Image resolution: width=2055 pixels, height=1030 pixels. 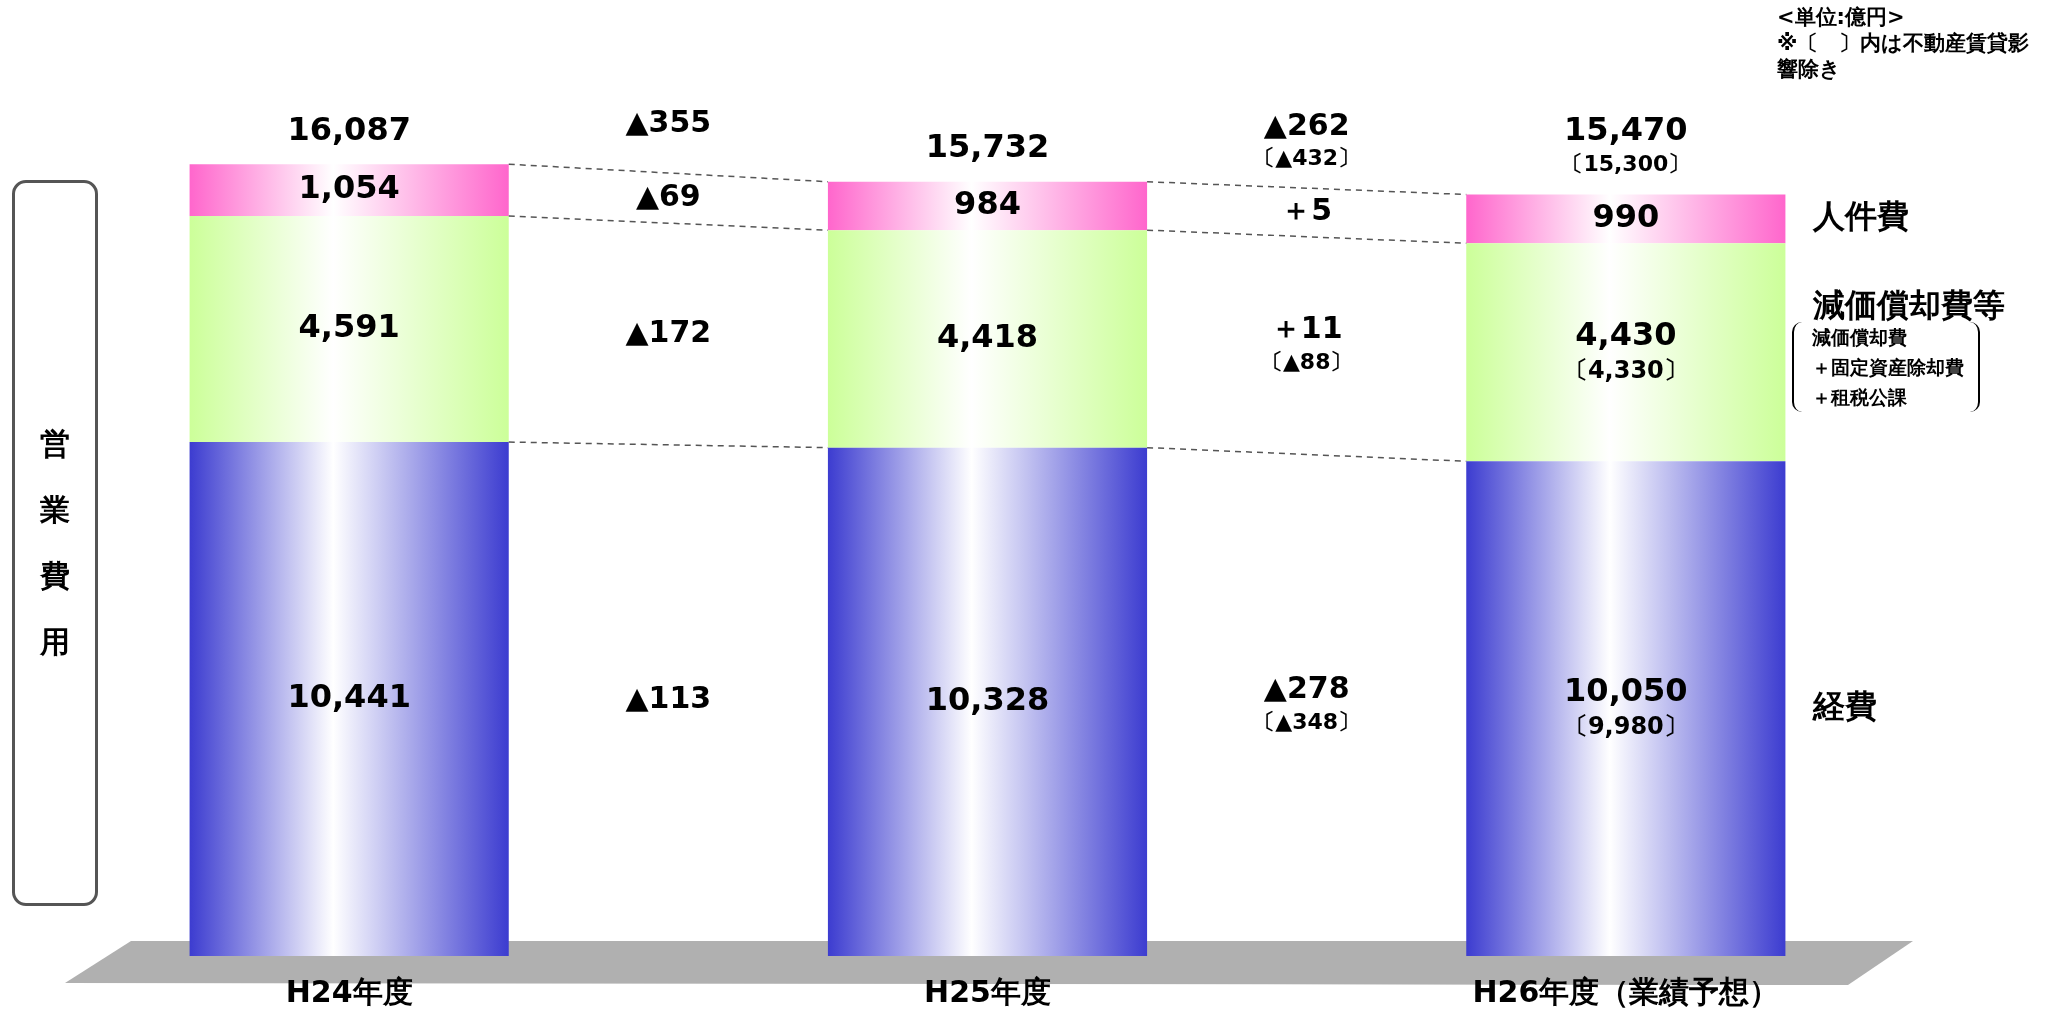 I want to click on data-label: 4,430 〔4,330〕, so click(x=1625, y=349).